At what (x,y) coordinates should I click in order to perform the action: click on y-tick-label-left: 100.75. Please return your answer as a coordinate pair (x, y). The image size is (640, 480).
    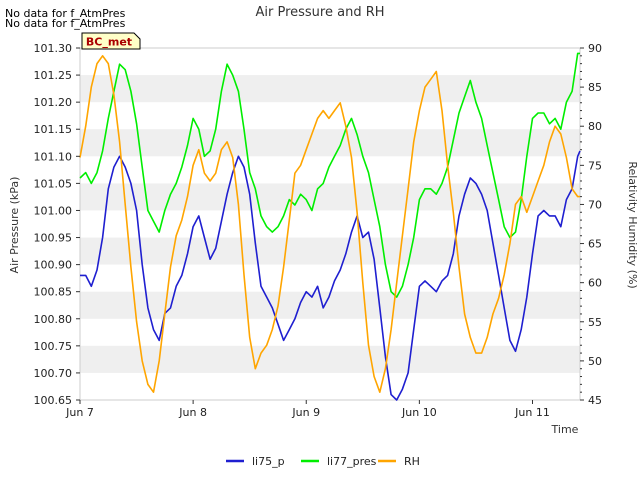
    Looking at the image, I should click on (53, 346).